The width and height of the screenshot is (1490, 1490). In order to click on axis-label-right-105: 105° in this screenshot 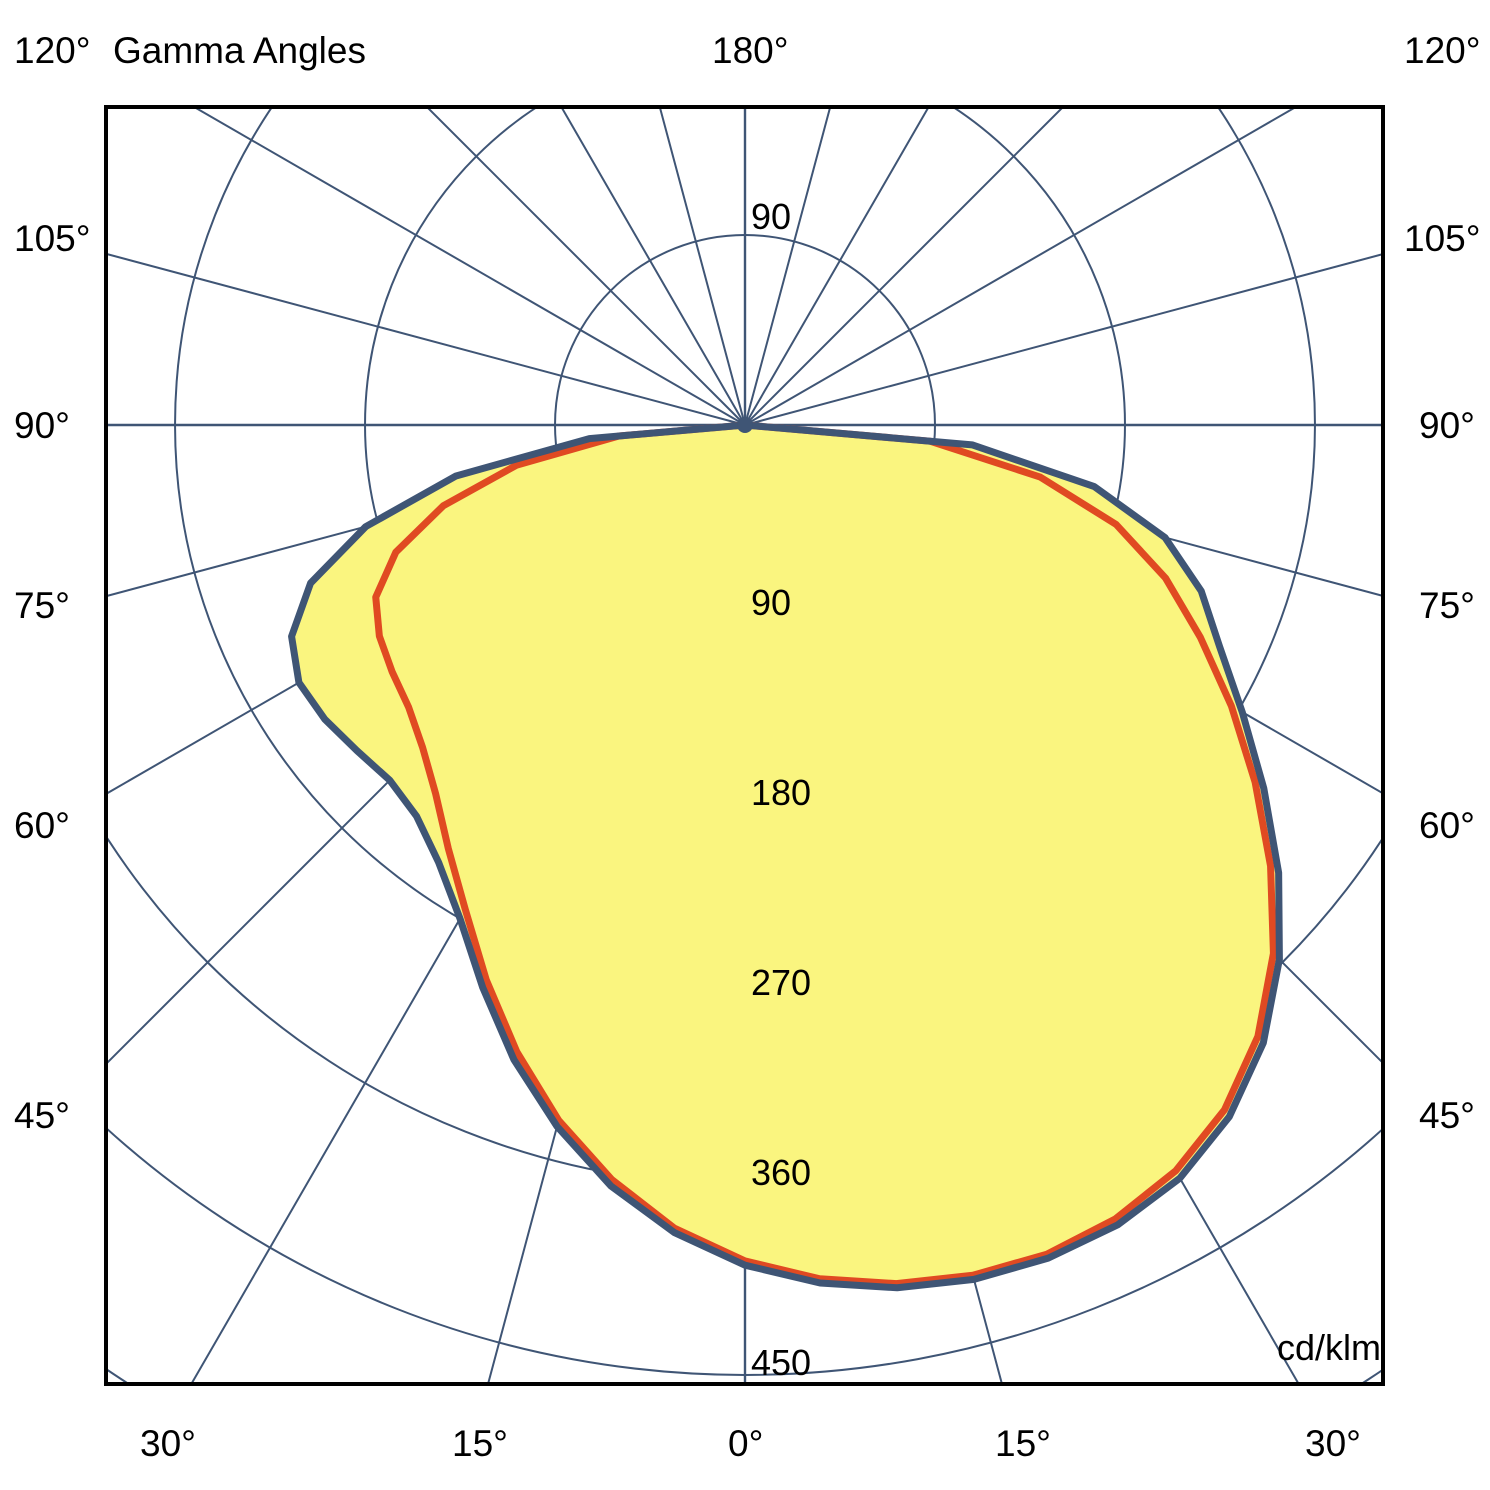, I will do `click(1442, 238)`.